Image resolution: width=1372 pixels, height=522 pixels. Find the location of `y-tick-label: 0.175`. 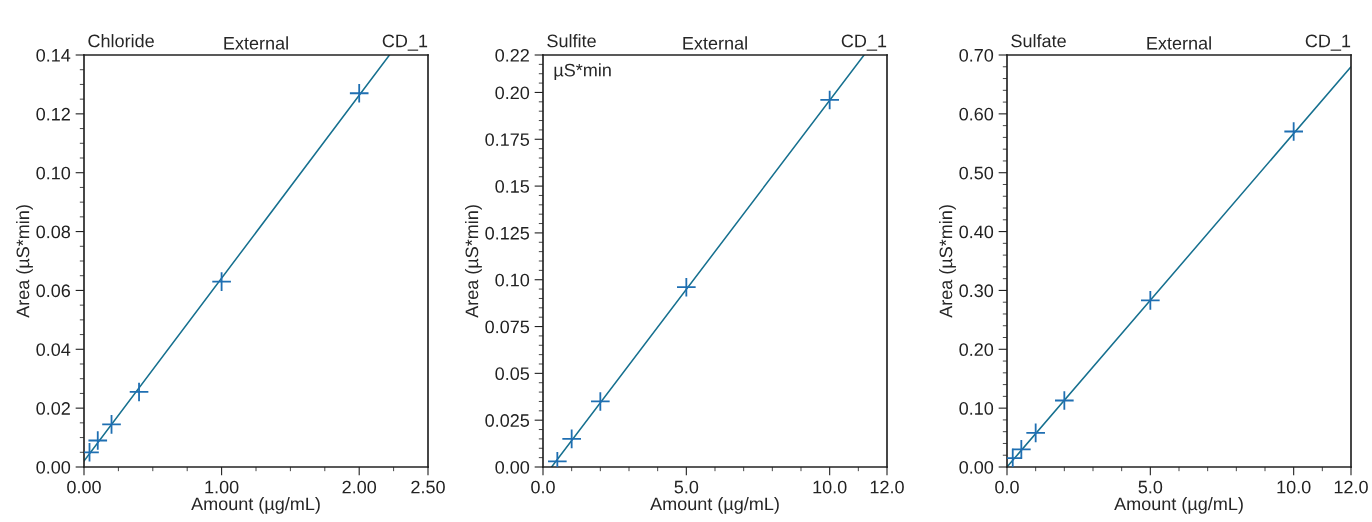

y-tick-label: 0.175 is located at coordinates (507, 139).